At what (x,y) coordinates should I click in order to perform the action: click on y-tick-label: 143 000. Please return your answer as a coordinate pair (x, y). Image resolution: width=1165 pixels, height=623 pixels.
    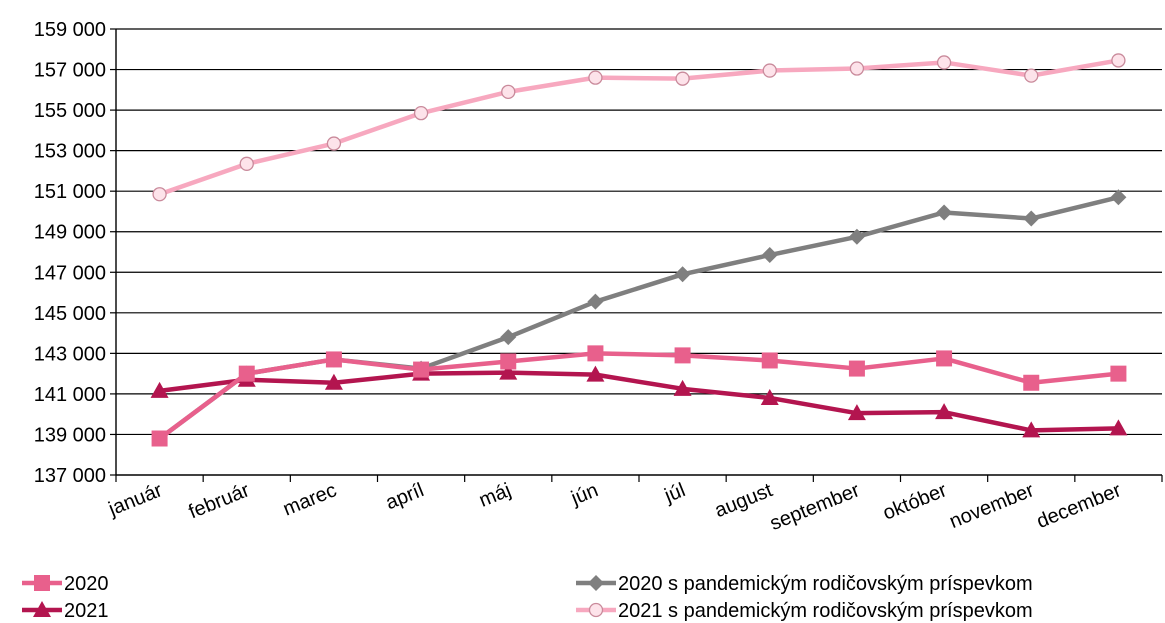
    Looking at the image, I should click on (70, 354).